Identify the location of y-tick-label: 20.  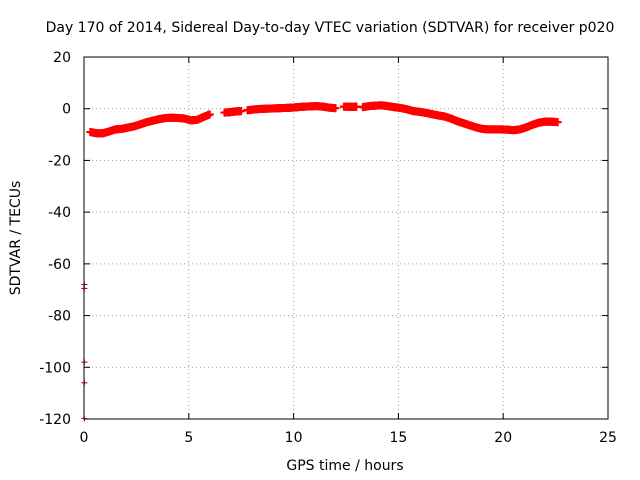
(62, 58).